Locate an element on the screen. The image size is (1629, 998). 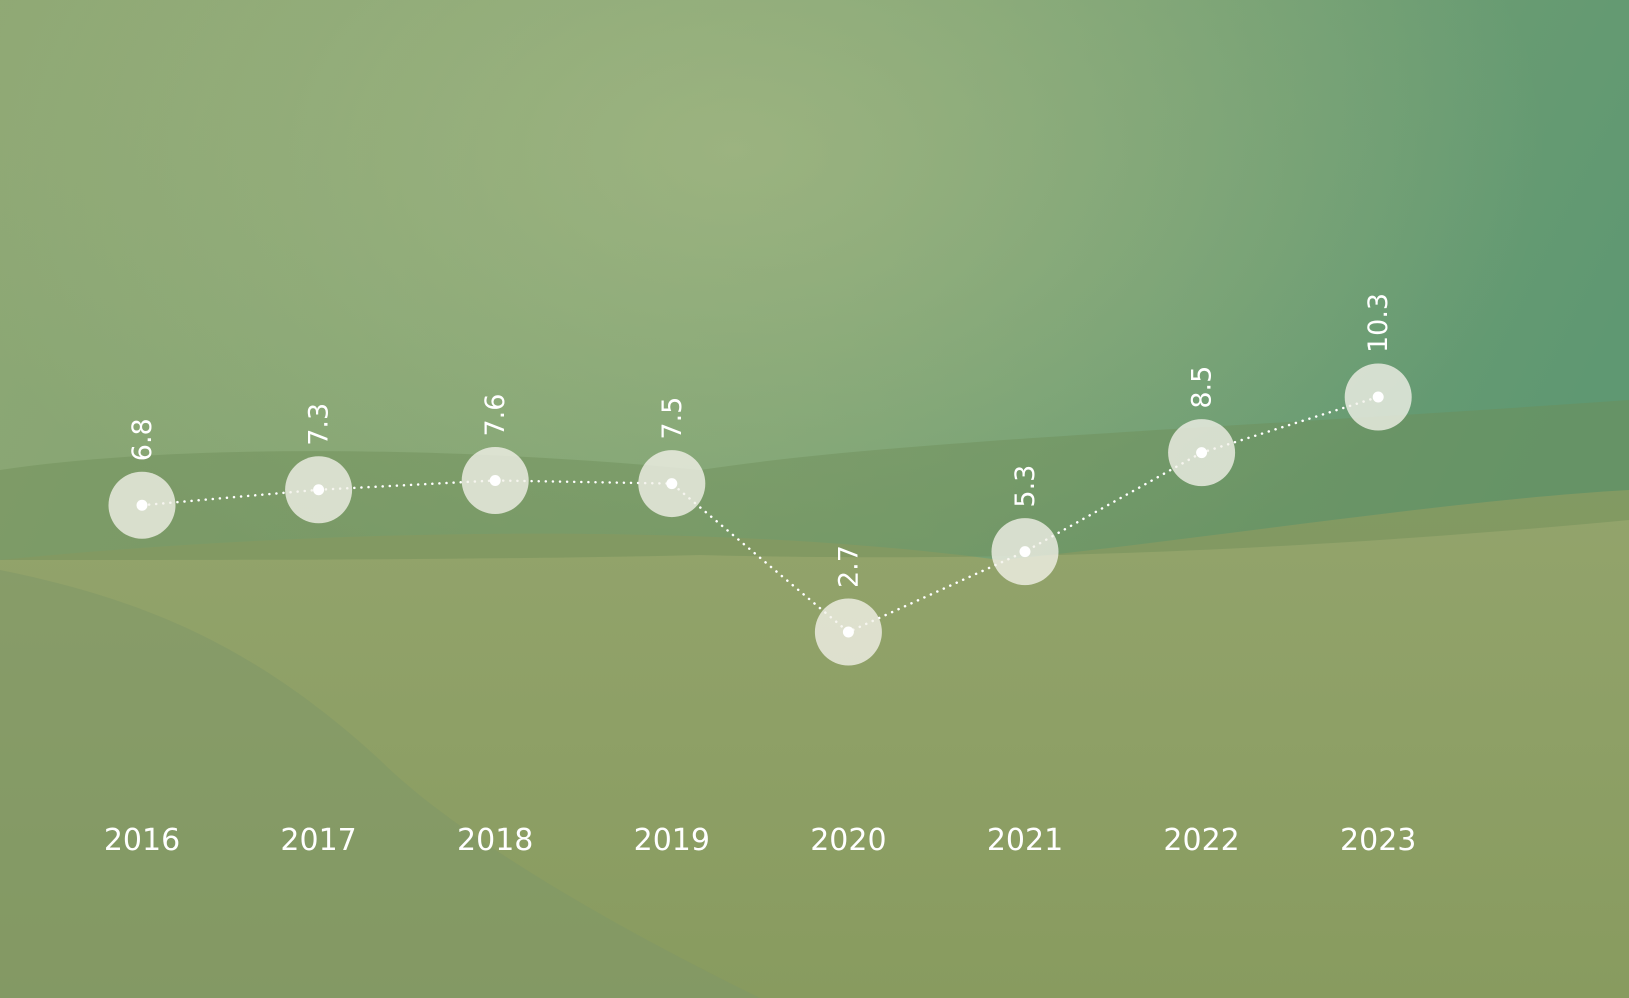
x-tick-label: 2018 is located at coordinates (495, 840).